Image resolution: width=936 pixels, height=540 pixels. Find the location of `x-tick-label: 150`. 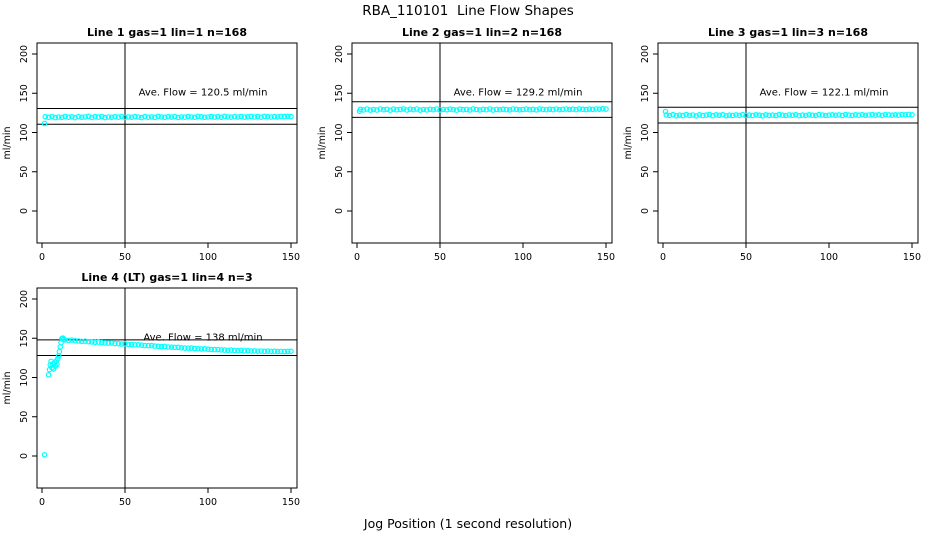

x-tick-label: 150 is located at coordinates (606, 257).